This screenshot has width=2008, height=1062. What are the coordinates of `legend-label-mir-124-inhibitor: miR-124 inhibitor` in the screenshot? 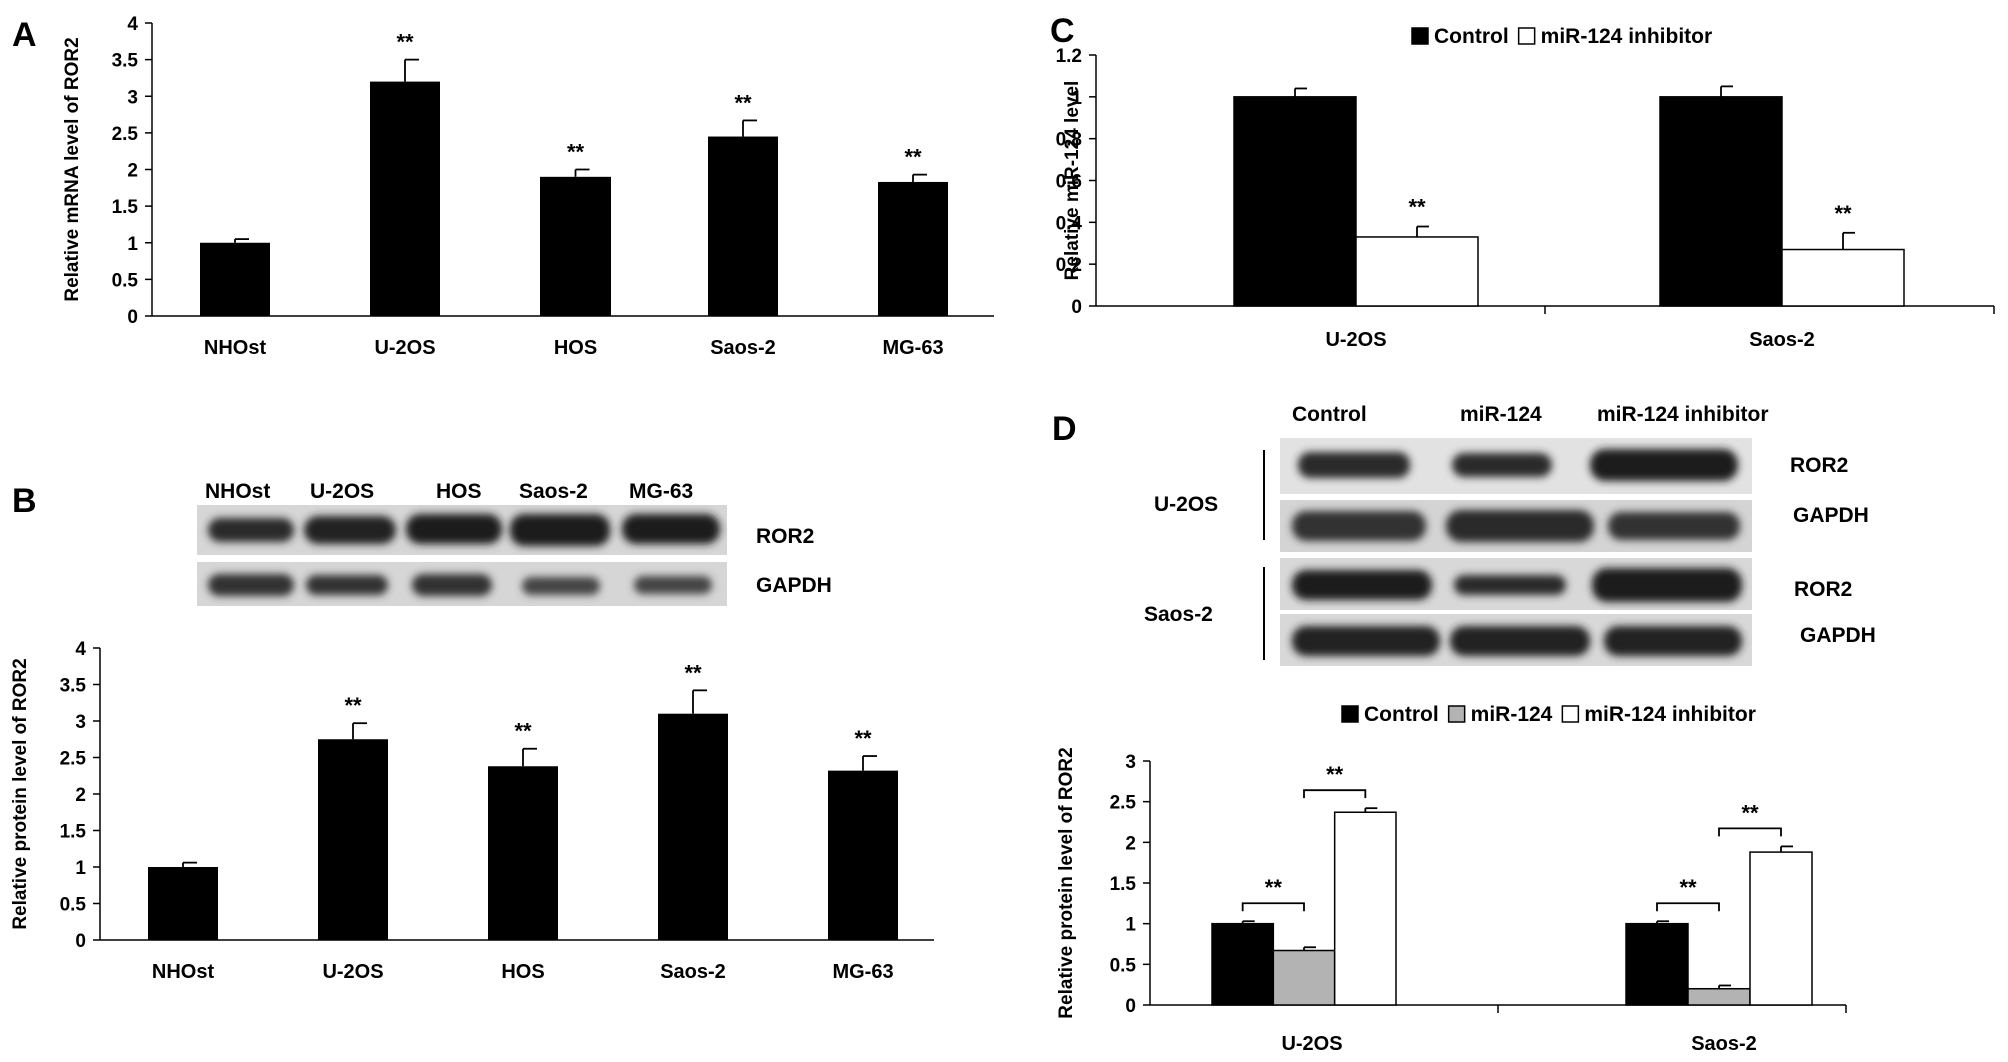 It's located at (1627, 36).